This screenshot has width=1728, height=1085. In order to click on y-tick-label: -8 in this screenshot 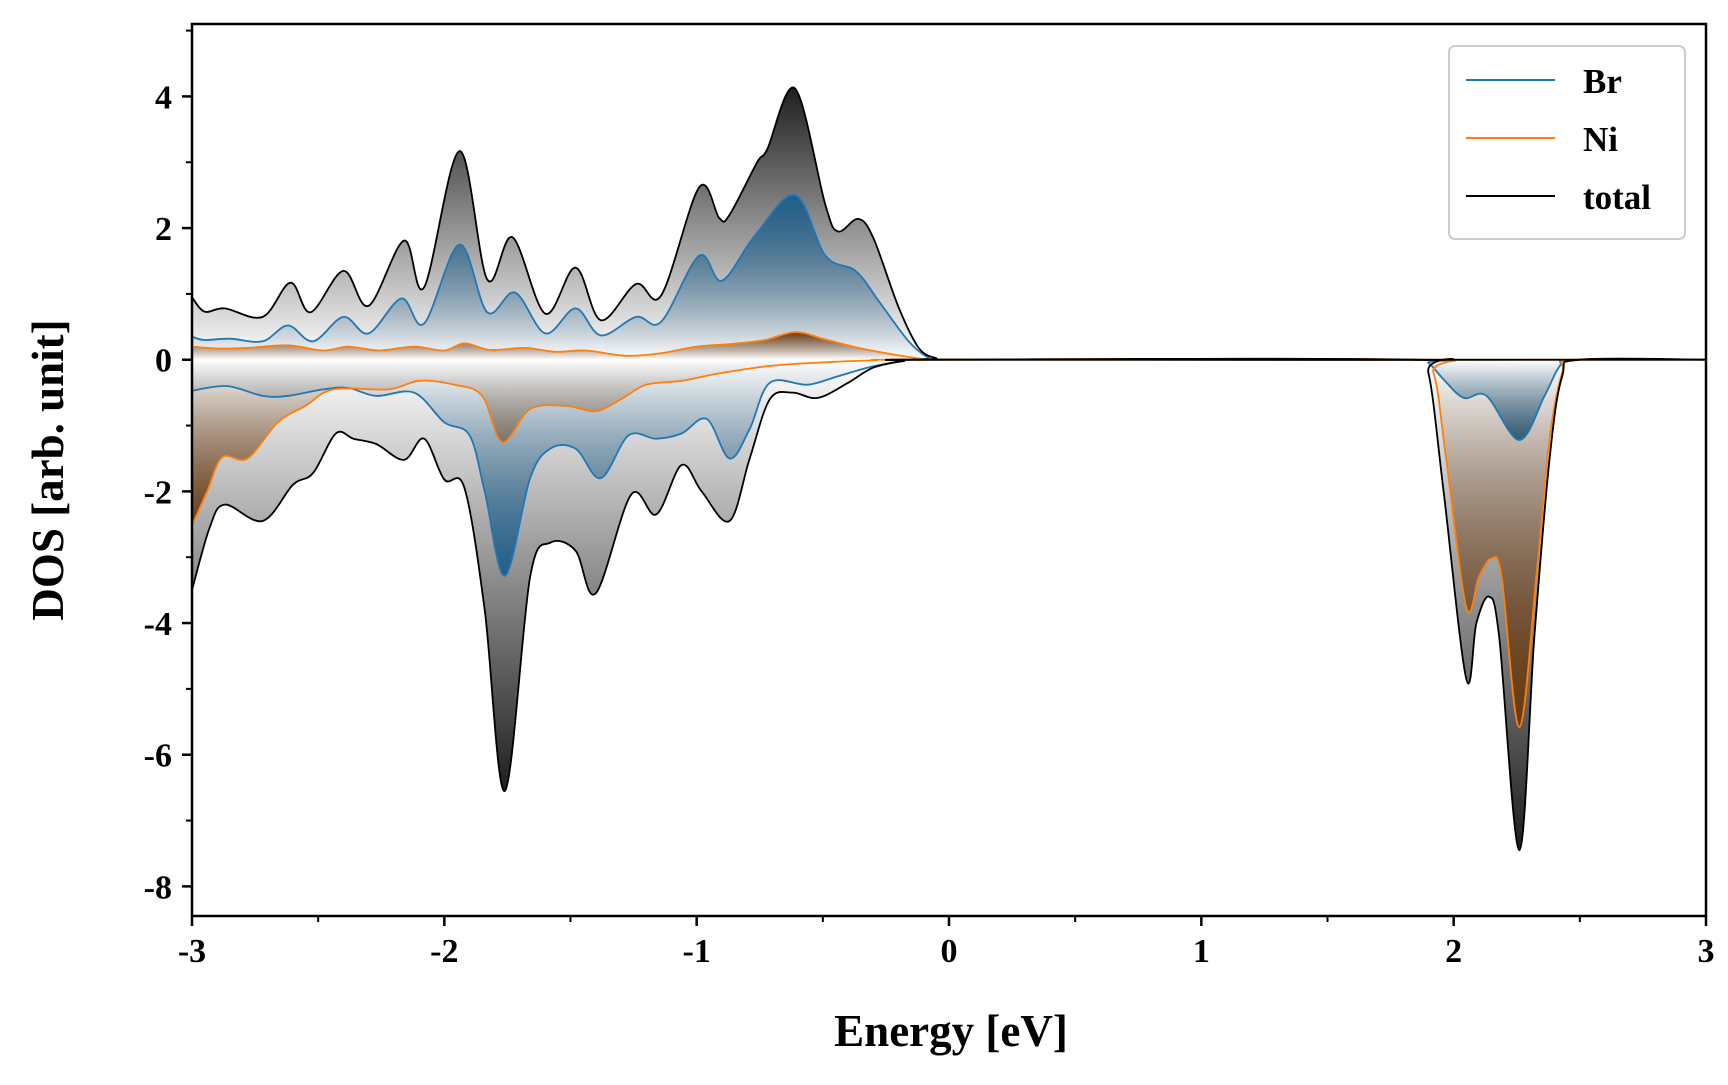, I will do `click(158, 887)`.